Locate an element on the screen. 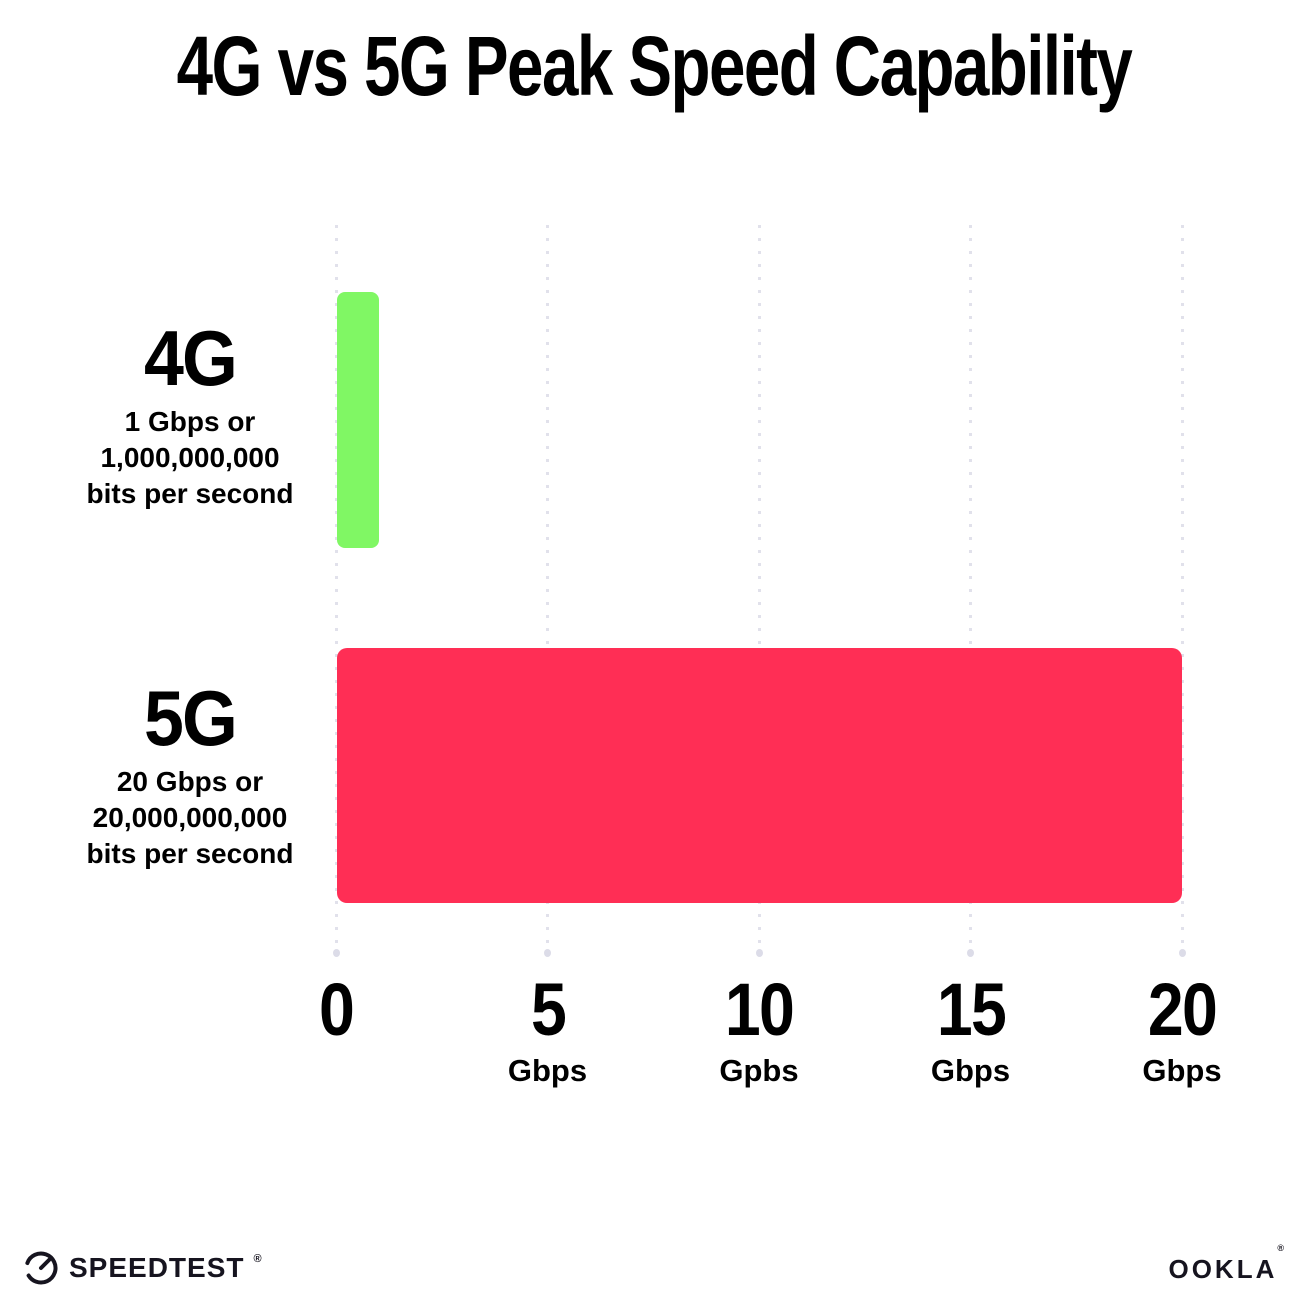  x-tick-20: 20 Gbps is located at coordinates (1182, 1030).